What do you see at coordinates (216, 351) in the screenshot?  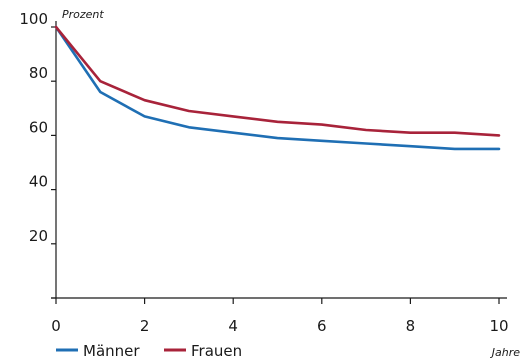 I see `legend-label-1: Frauen` at bounding box center [216, 351].